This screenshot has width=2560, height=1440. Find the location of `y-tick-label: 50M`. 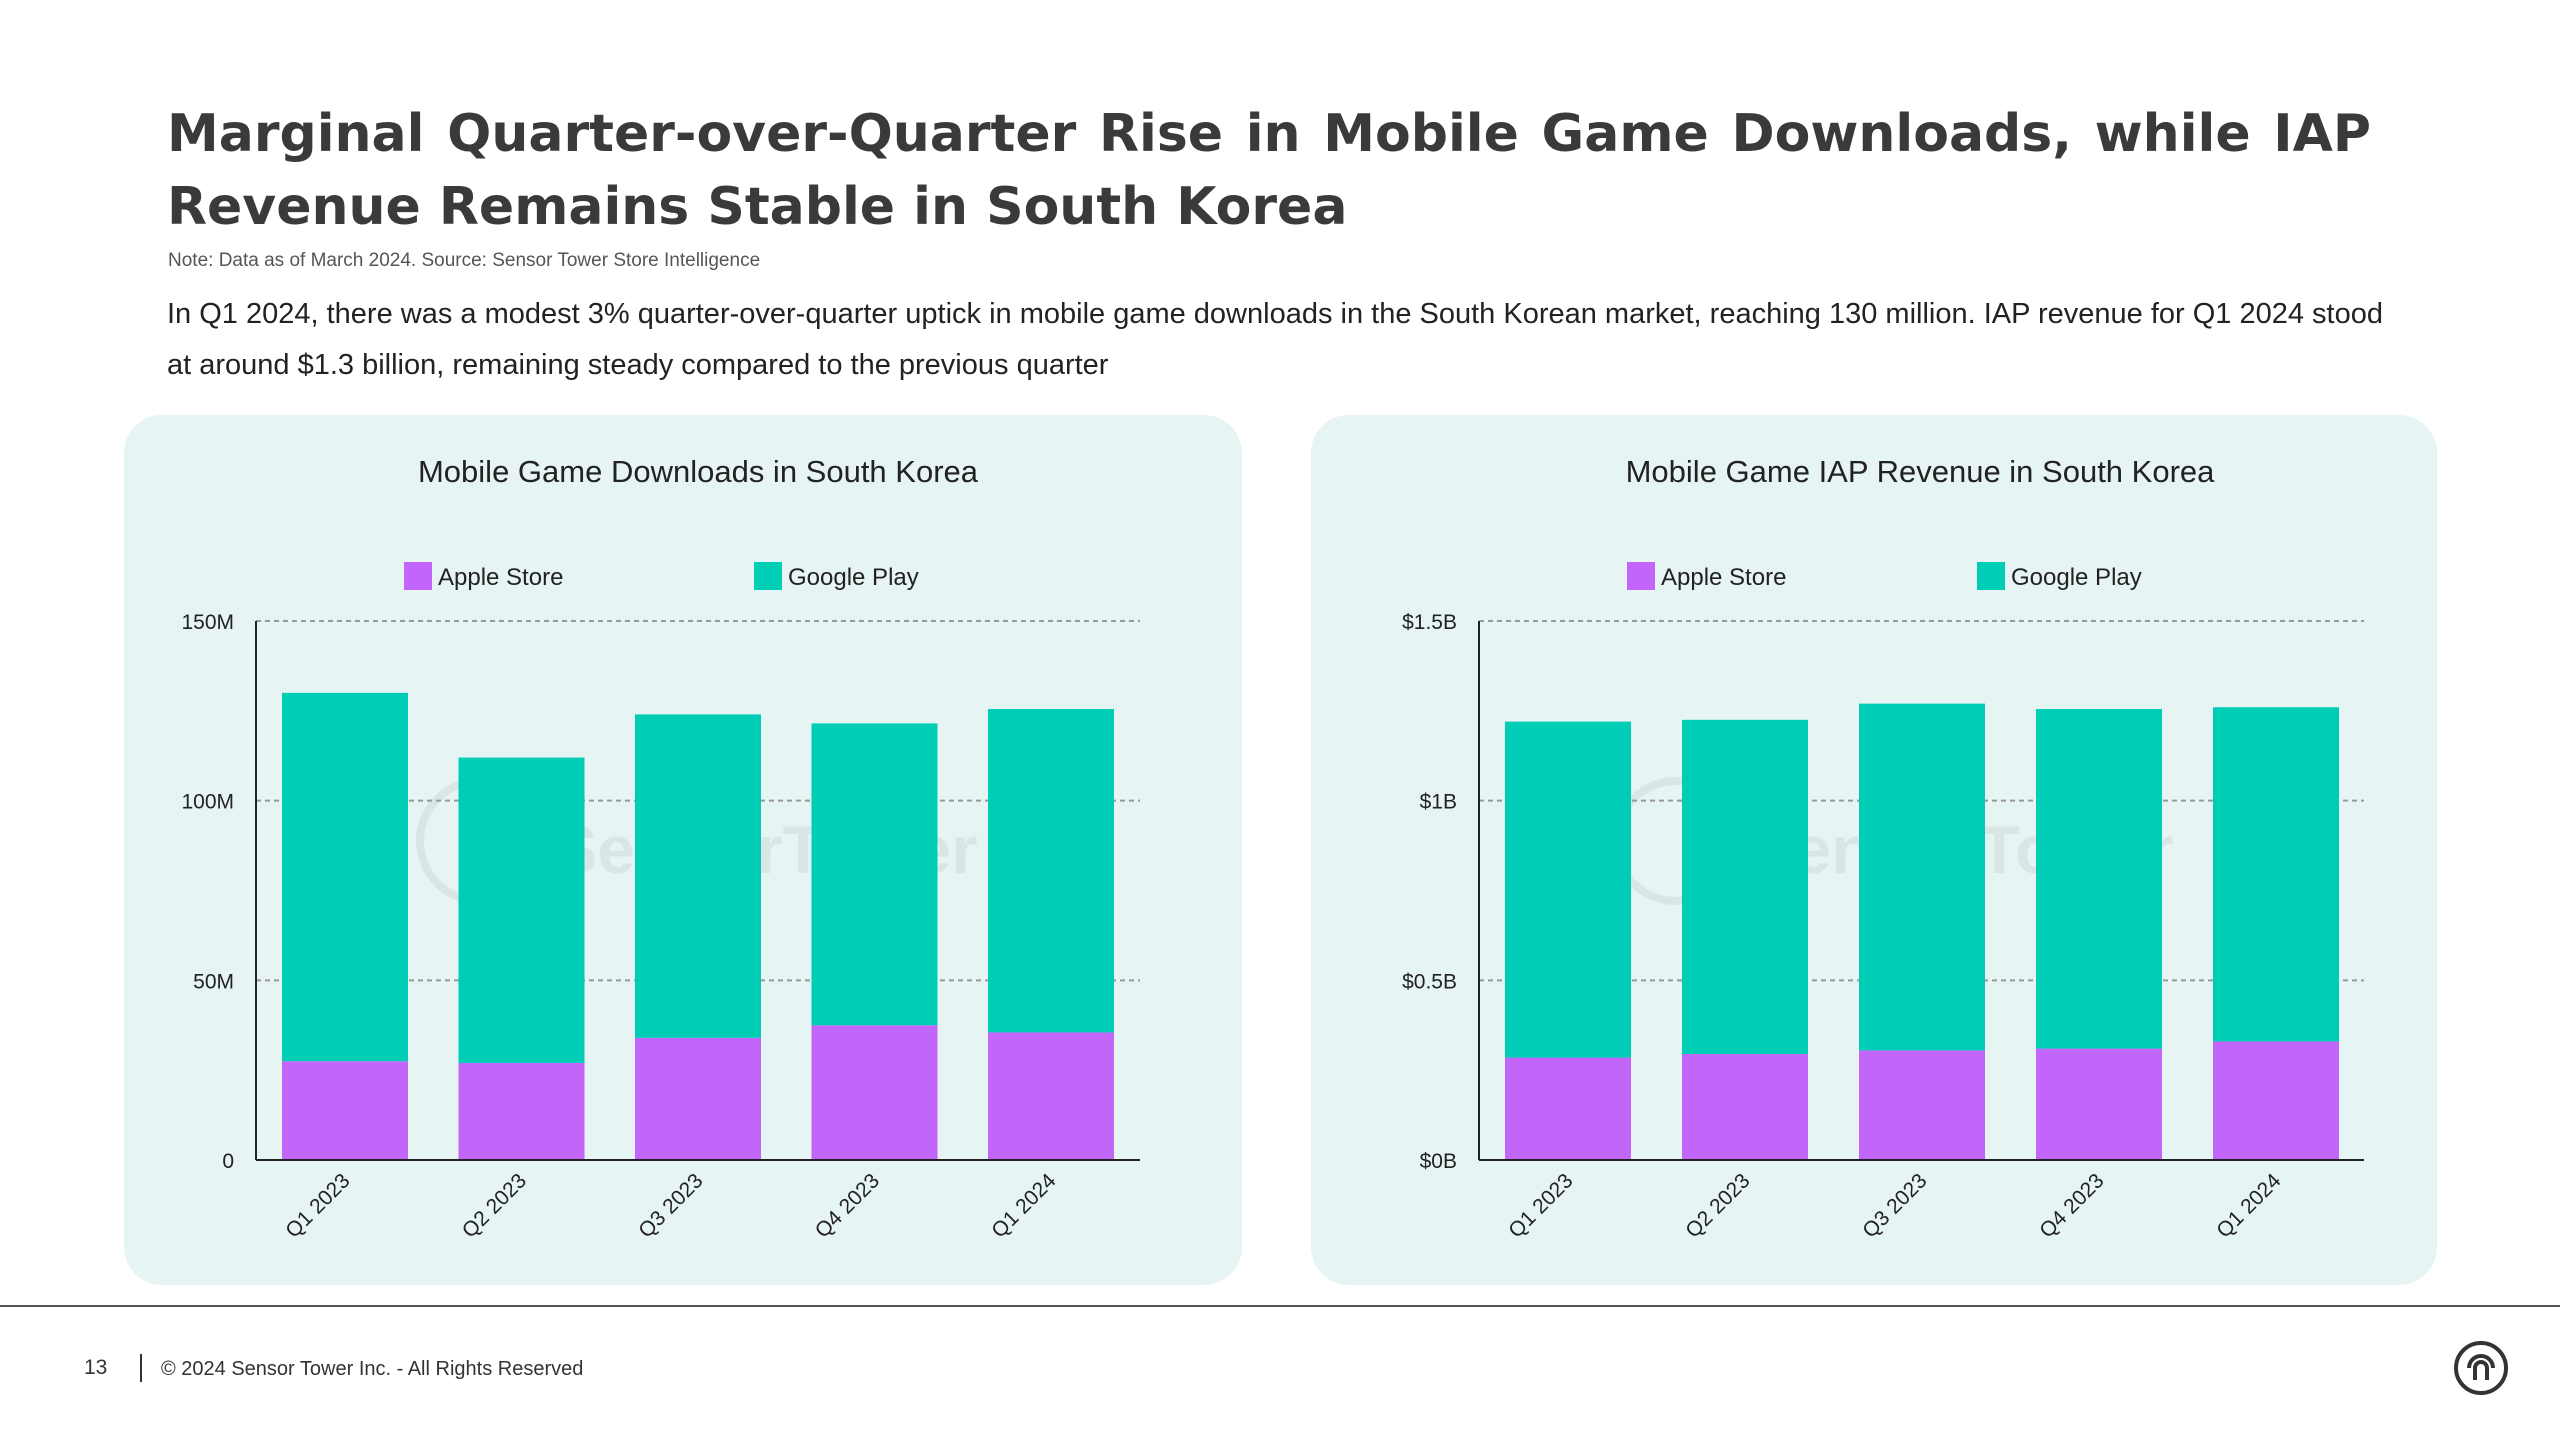

y-tick-label: 50M is located at coordinates (213, 981).